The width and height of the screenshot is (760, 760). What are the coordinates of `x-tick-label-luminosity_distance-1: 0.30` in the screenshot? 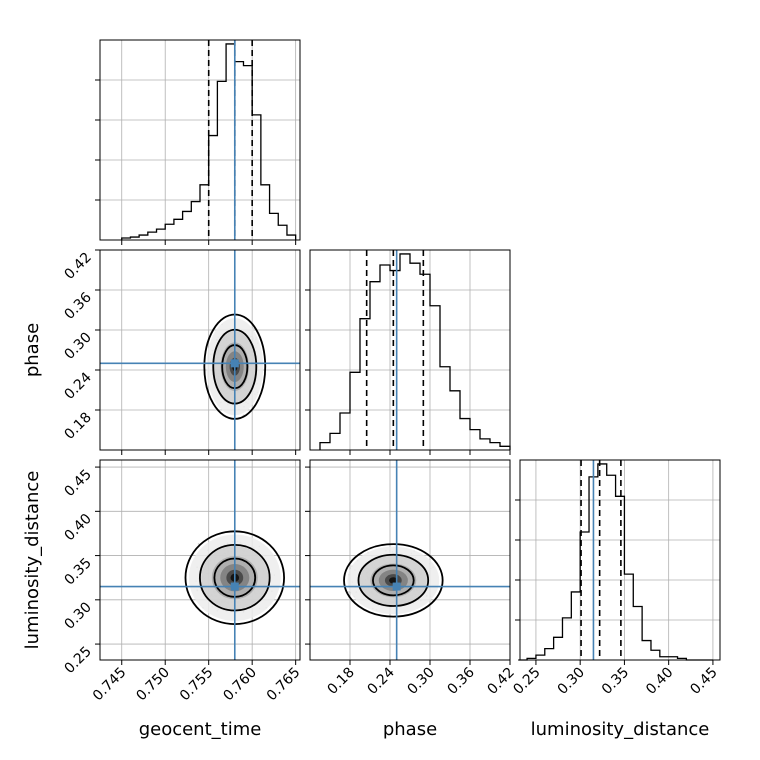 It's located at (571, 681).